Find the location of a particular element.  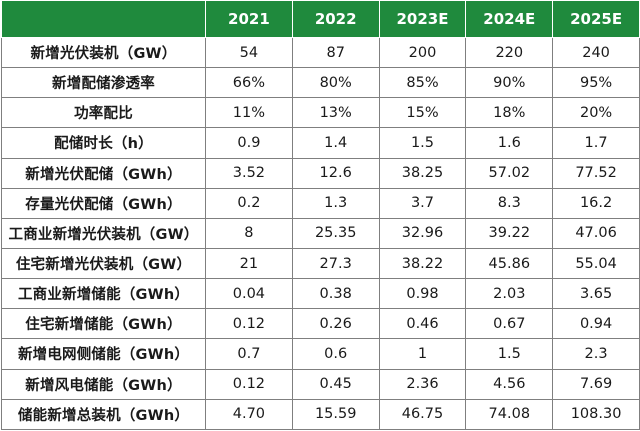

table-cell: 0.98 is located at coordinates (422, 294).